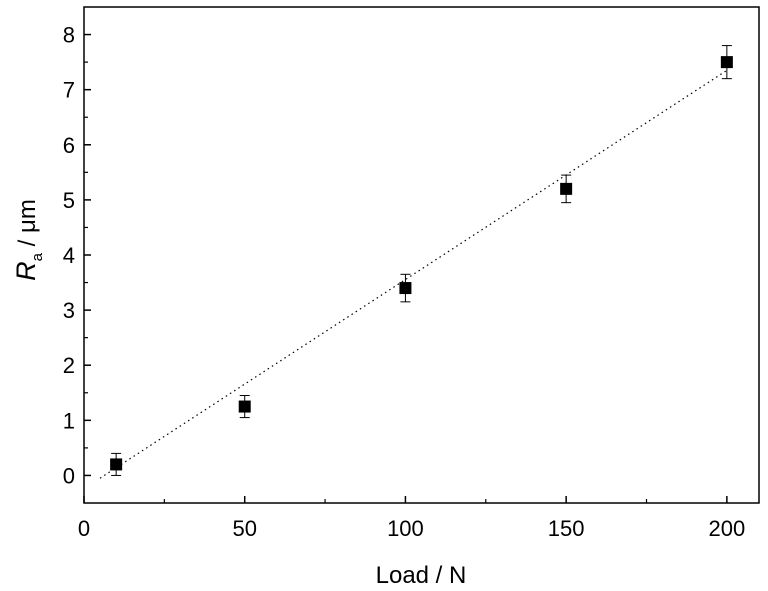  I want to click on x-tick-label: 0, so click(84, 528).